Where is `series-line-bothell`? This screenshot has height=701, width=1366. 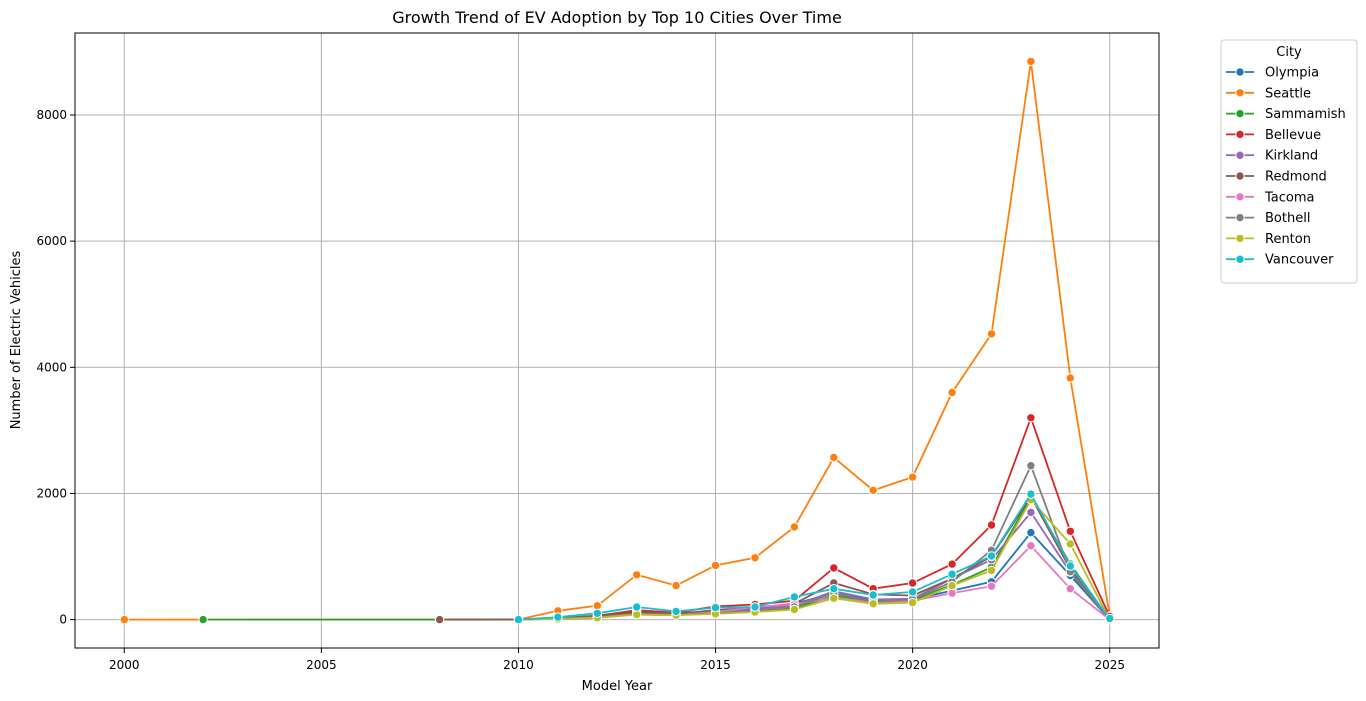
series-line-bothell is located at coordinates (814, 542).